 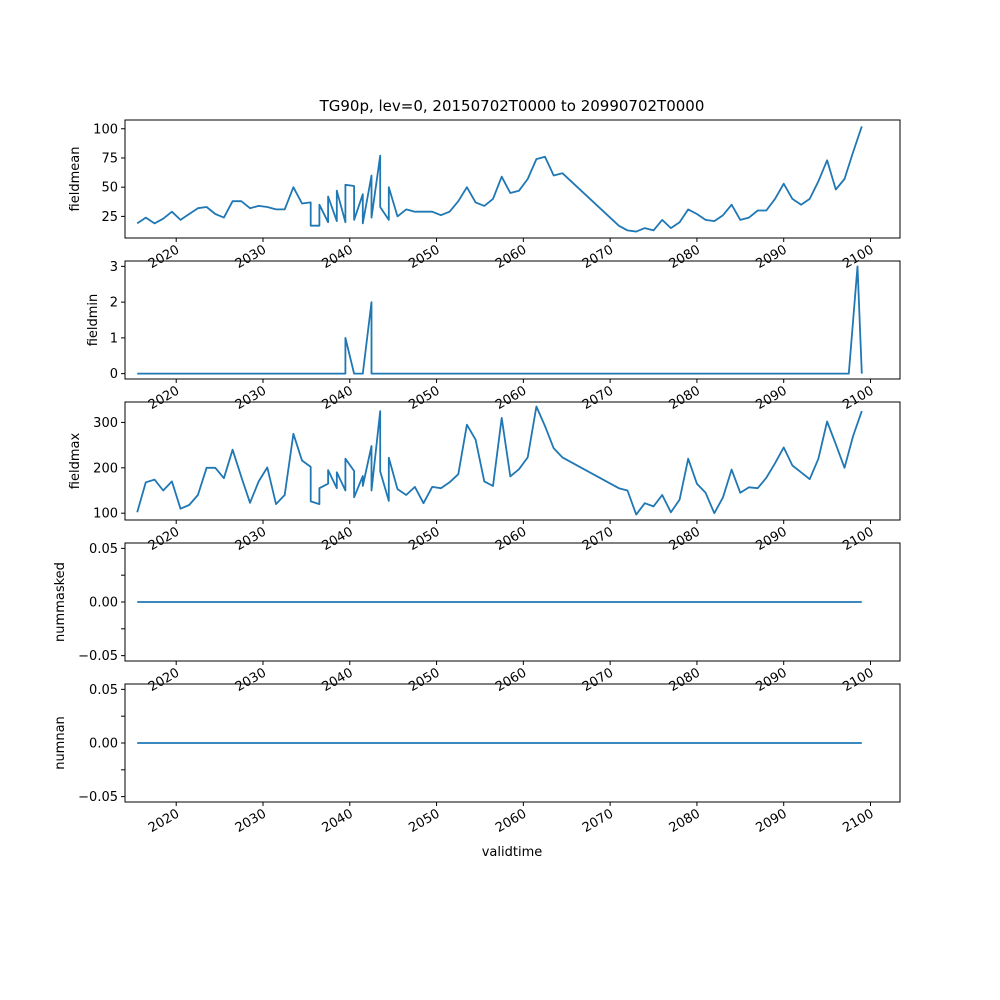 I want to click on y-axis-label: fieldmin, so click(x=93, y=320).